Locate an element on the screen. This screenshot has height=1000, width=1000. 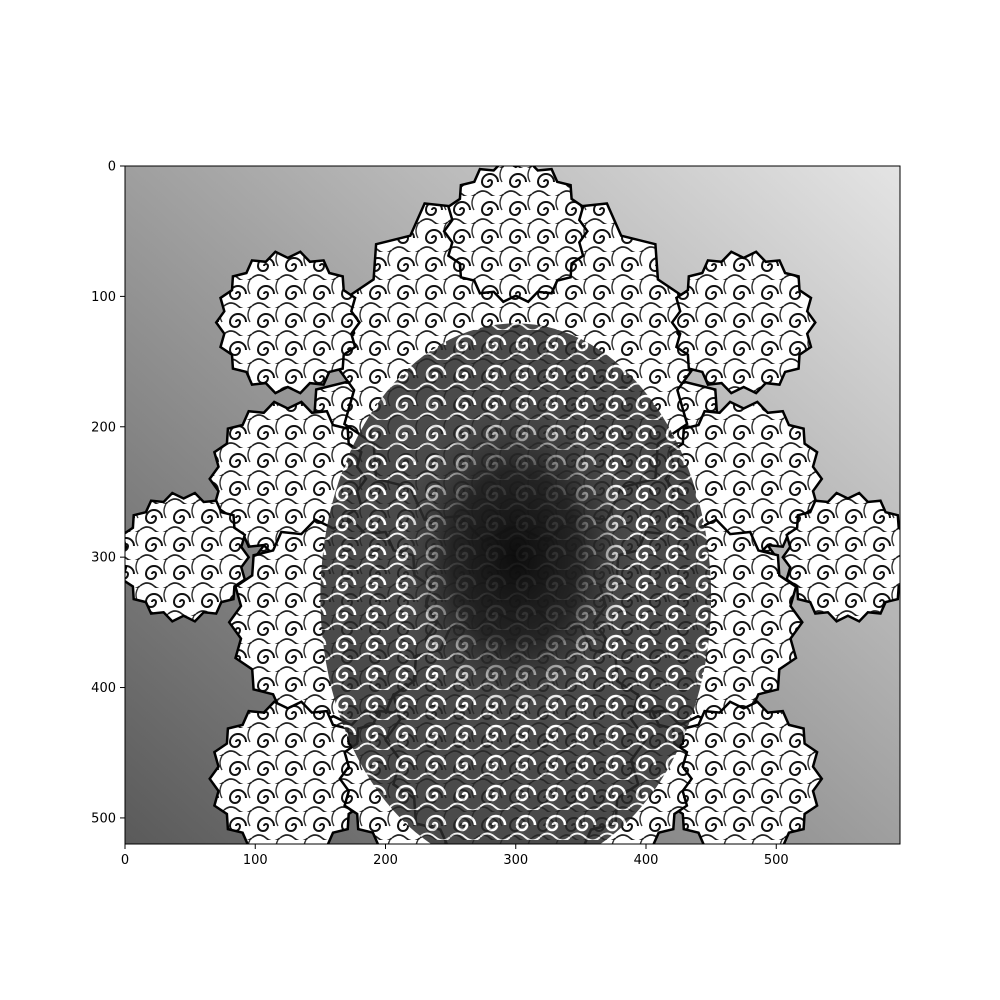
x-tick-label: 500 is located at coordinates (776, 860).